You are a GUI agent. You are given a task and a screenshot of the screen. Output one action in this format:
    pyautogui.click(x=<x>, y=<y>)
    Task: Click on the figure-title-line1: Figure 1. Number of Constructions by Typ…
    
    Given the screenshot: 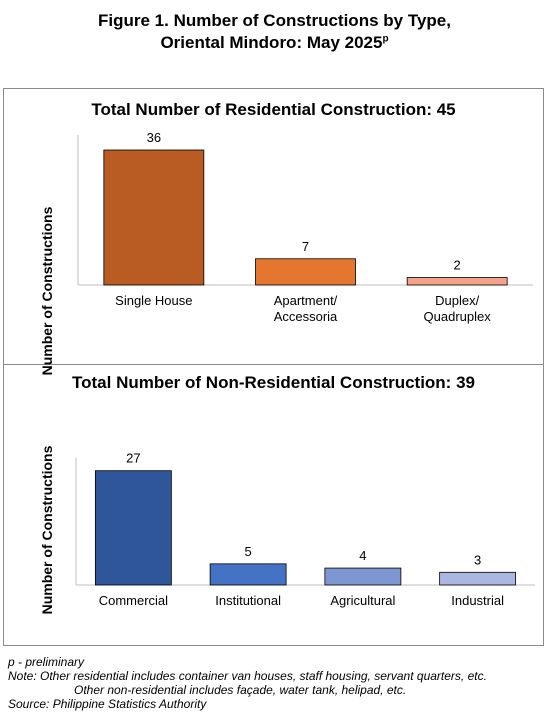 What is the action you would take?
    pyautogui.click(x=274, y=20)
    